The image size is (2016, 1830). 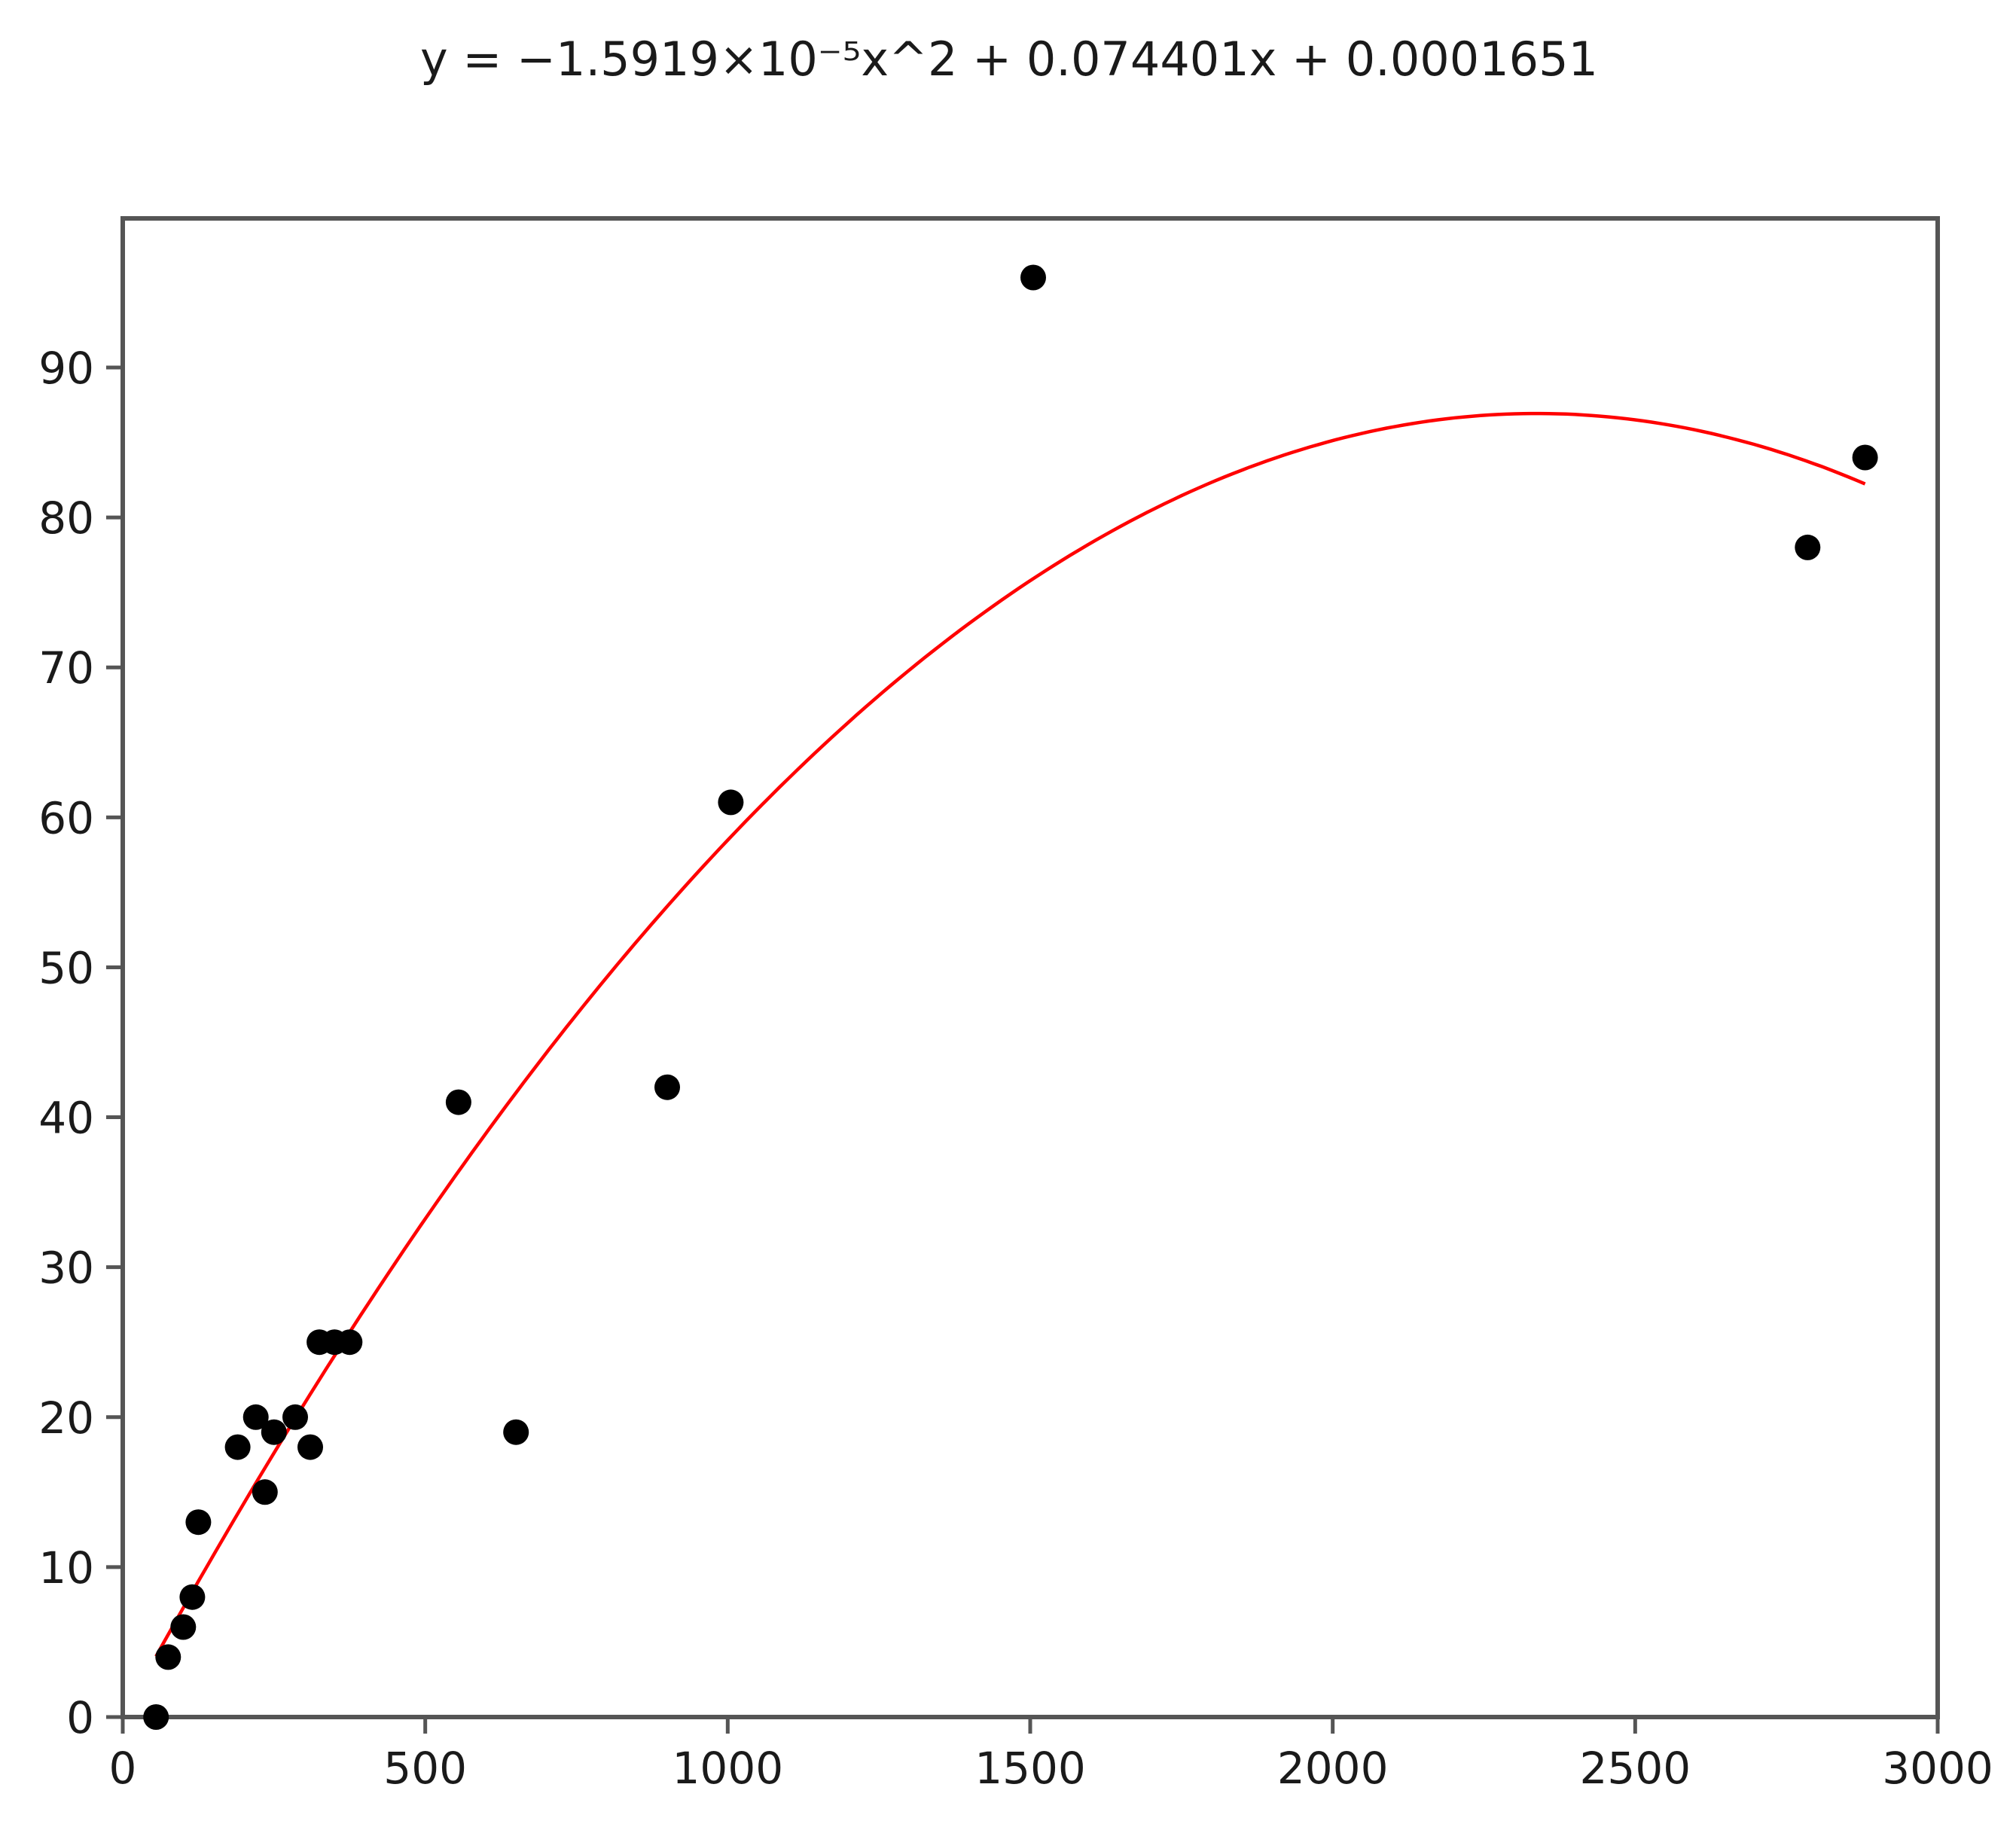 I want to click on x-tick-label: 0, so click(x=123, y=1768).